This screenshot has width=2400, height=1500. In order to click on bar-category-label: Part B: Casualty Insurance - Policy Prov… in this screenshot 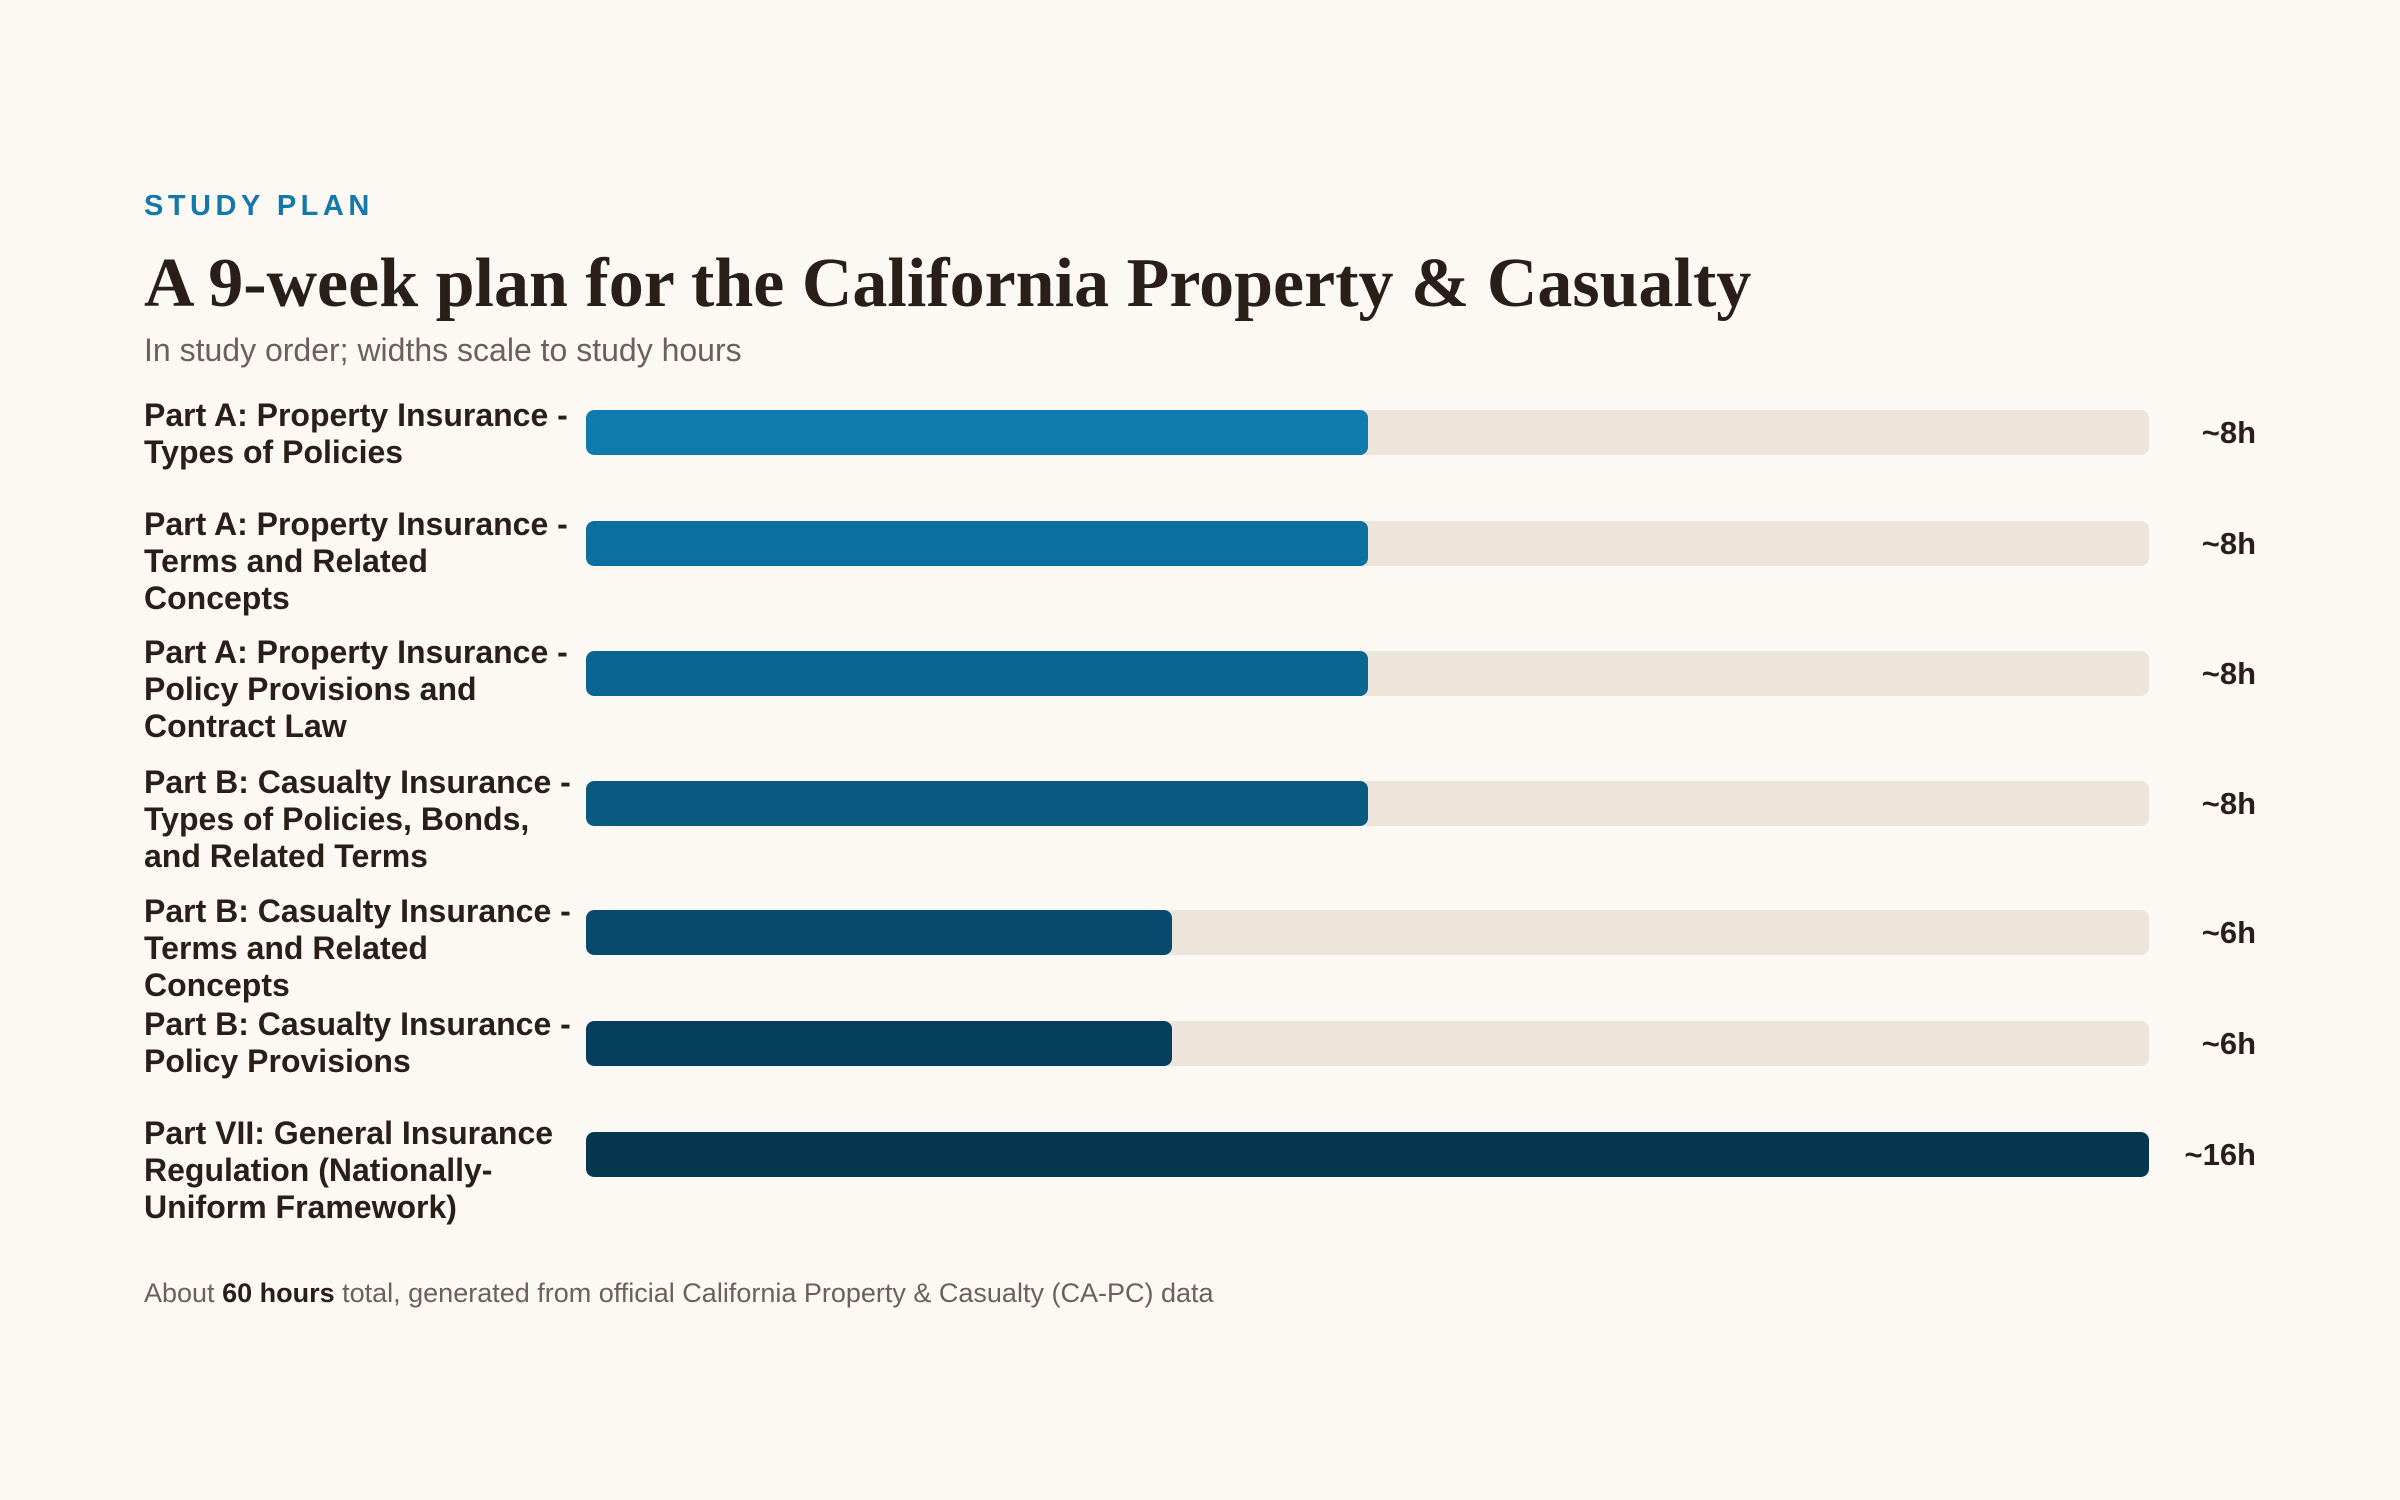, I will do `click(357, 1042)`.